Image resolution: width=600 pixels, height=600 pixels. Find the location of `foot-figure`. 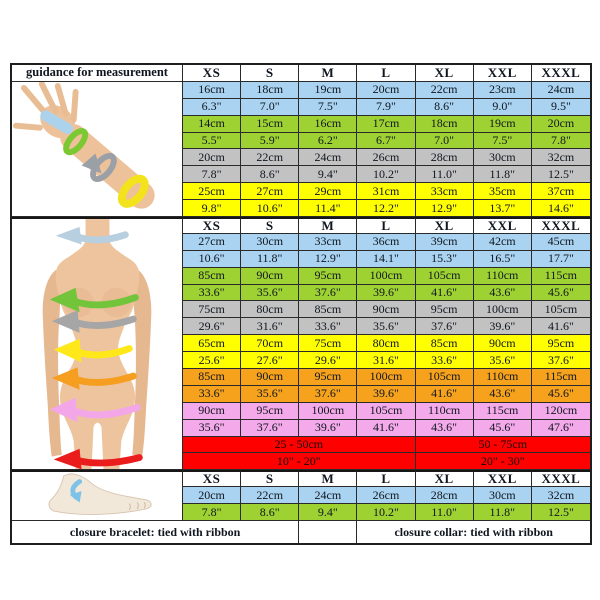

foot-figure is located at coordinates (100, 494).